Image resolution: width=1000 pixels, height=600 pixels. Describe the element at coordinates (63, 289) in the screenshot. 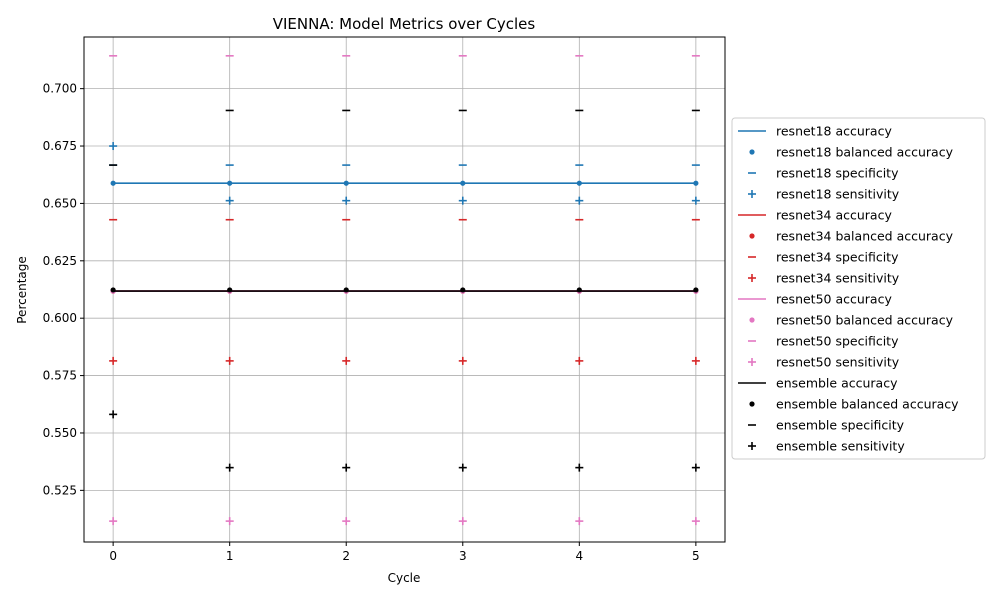

I see `y-axis-ticks: 0.525 0.550 0.575 0.600 0.625 0.650 0.675 0.700` at that location.